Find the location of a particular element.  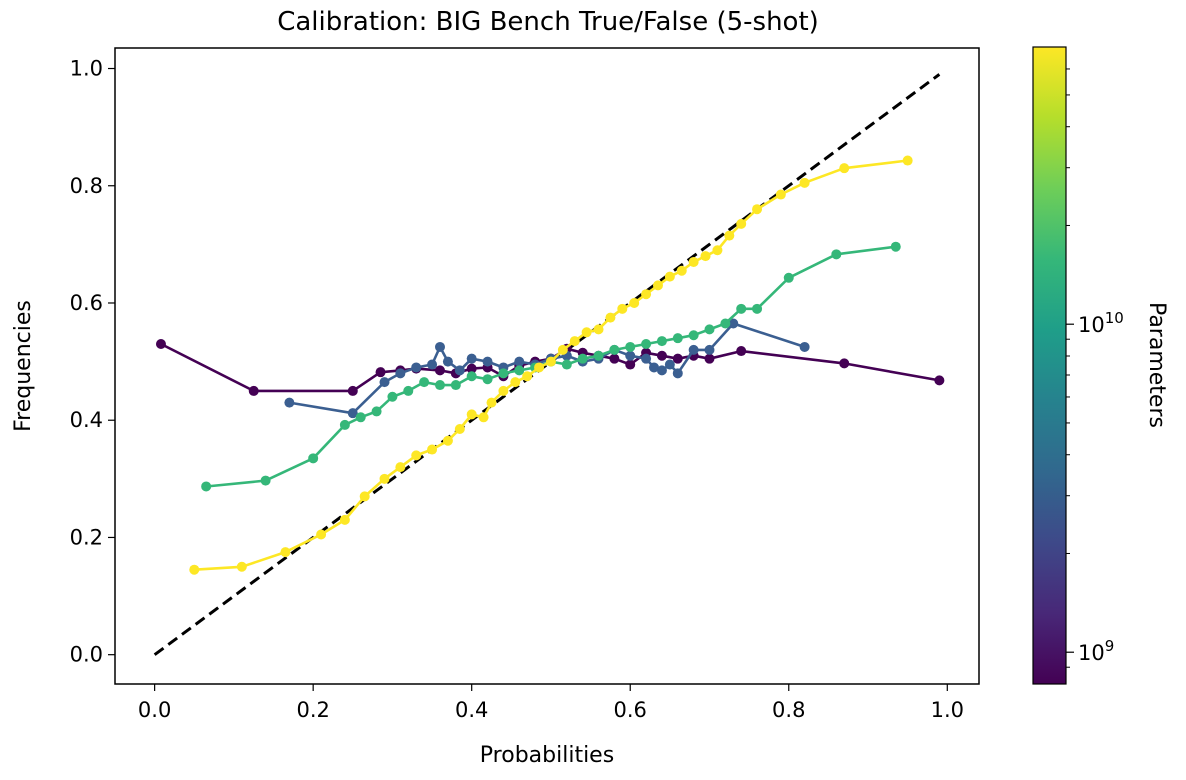

y-tick-label: 0.8 is located at coordinates (86, 186).